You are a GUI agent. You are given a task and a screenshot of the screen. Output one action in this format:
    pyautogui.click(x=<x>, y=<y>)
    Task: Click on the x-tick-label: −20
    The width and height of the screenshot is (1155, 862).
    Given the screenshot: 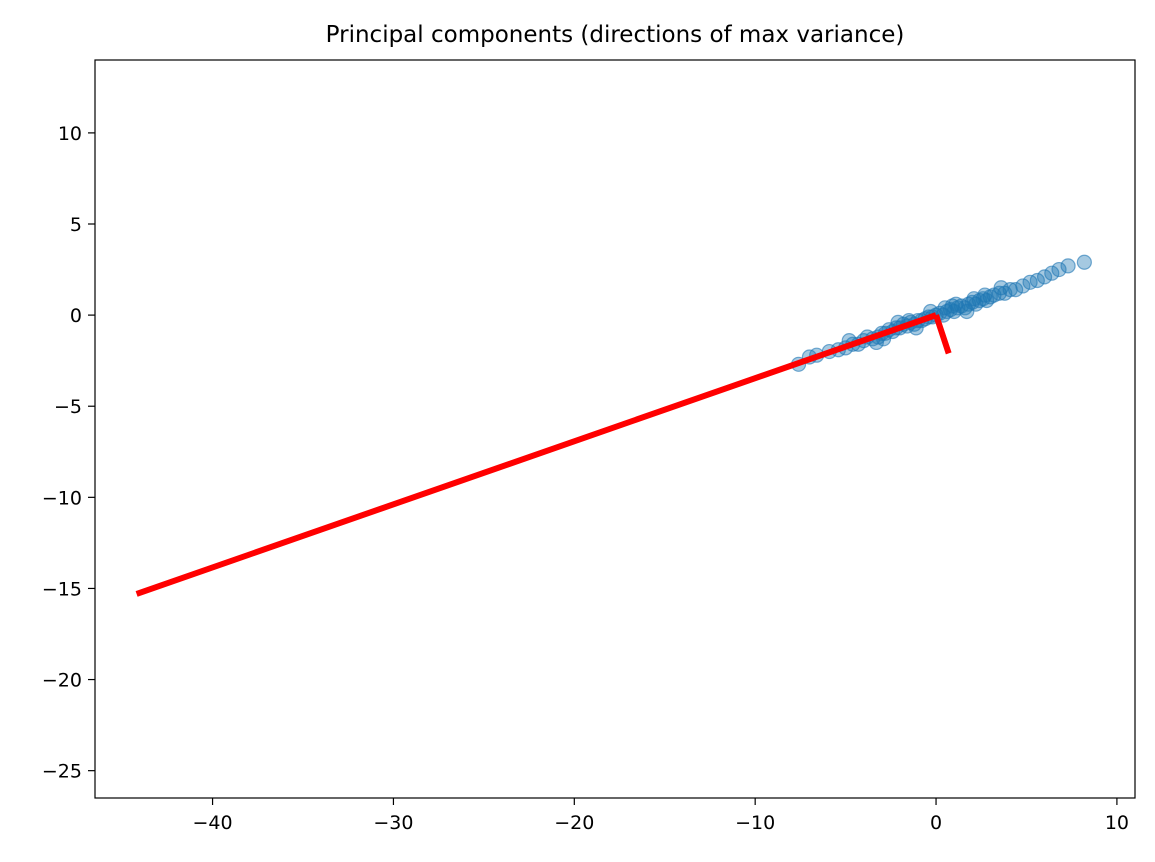 What is the action you would take?
    pyautogui.click(x=574, y=823)
    